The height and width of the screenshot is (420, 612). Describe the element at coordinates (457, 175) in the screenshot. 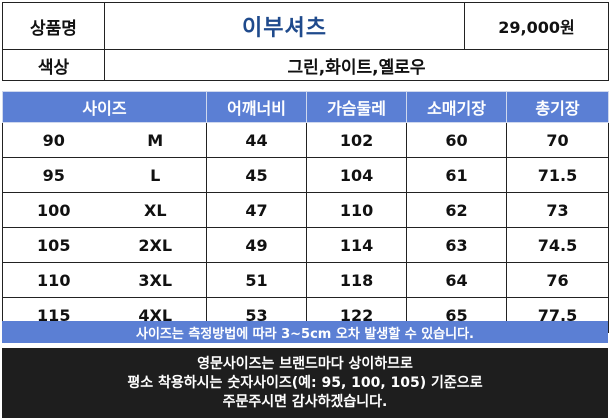

I see `sleeve-value: 61` at that location.